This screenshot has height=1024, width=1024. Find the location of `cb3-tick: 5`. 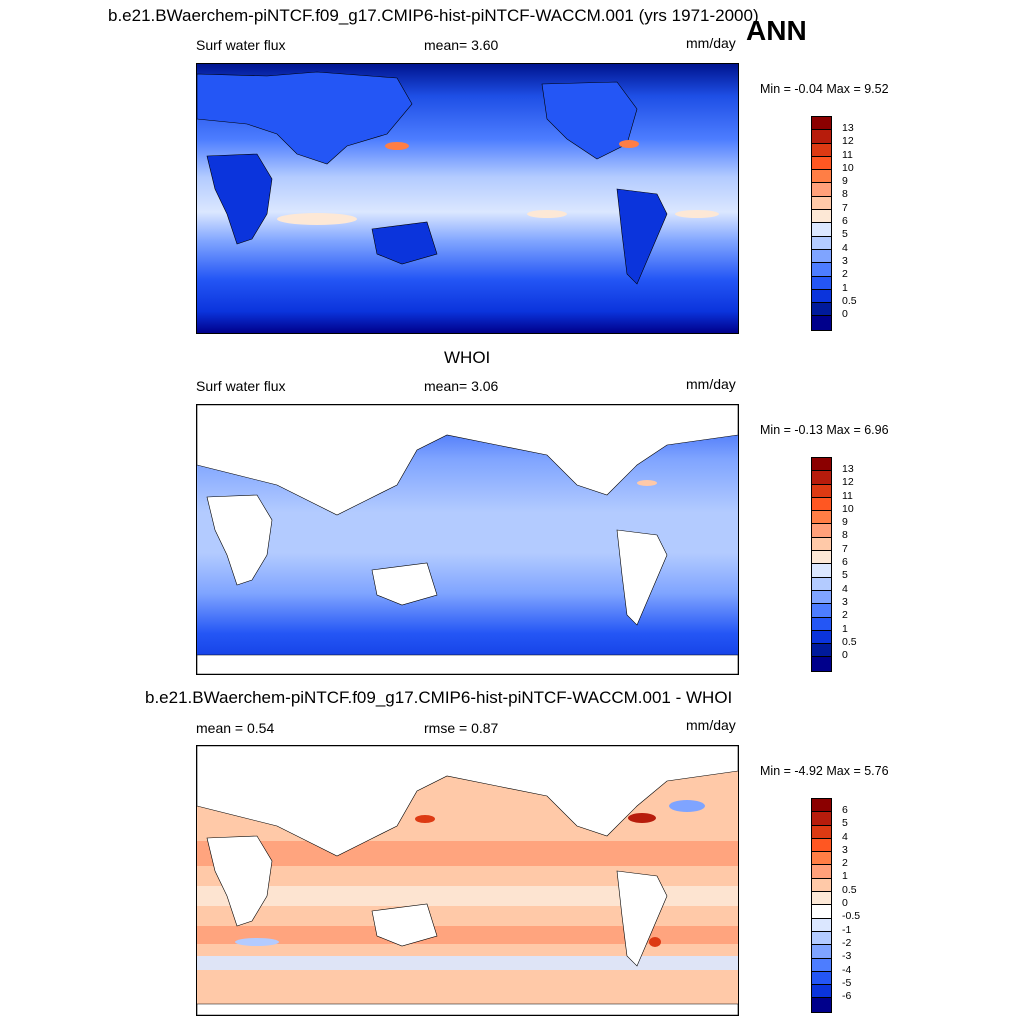

cb3-tick: 5 is located at coordinates (845, 823).